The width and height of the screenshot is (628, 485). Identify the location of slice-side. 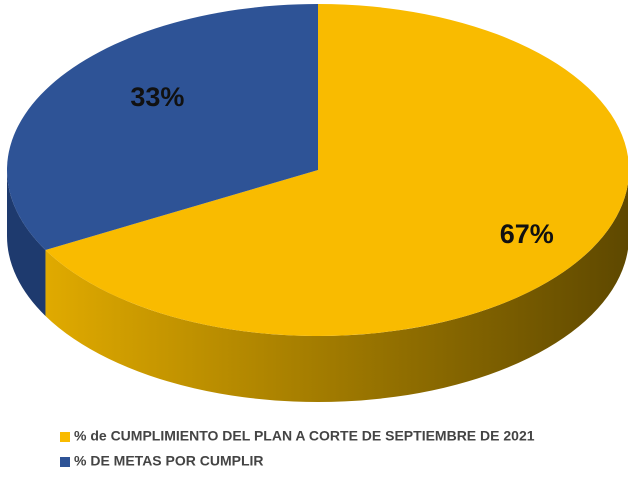
(26, 243).